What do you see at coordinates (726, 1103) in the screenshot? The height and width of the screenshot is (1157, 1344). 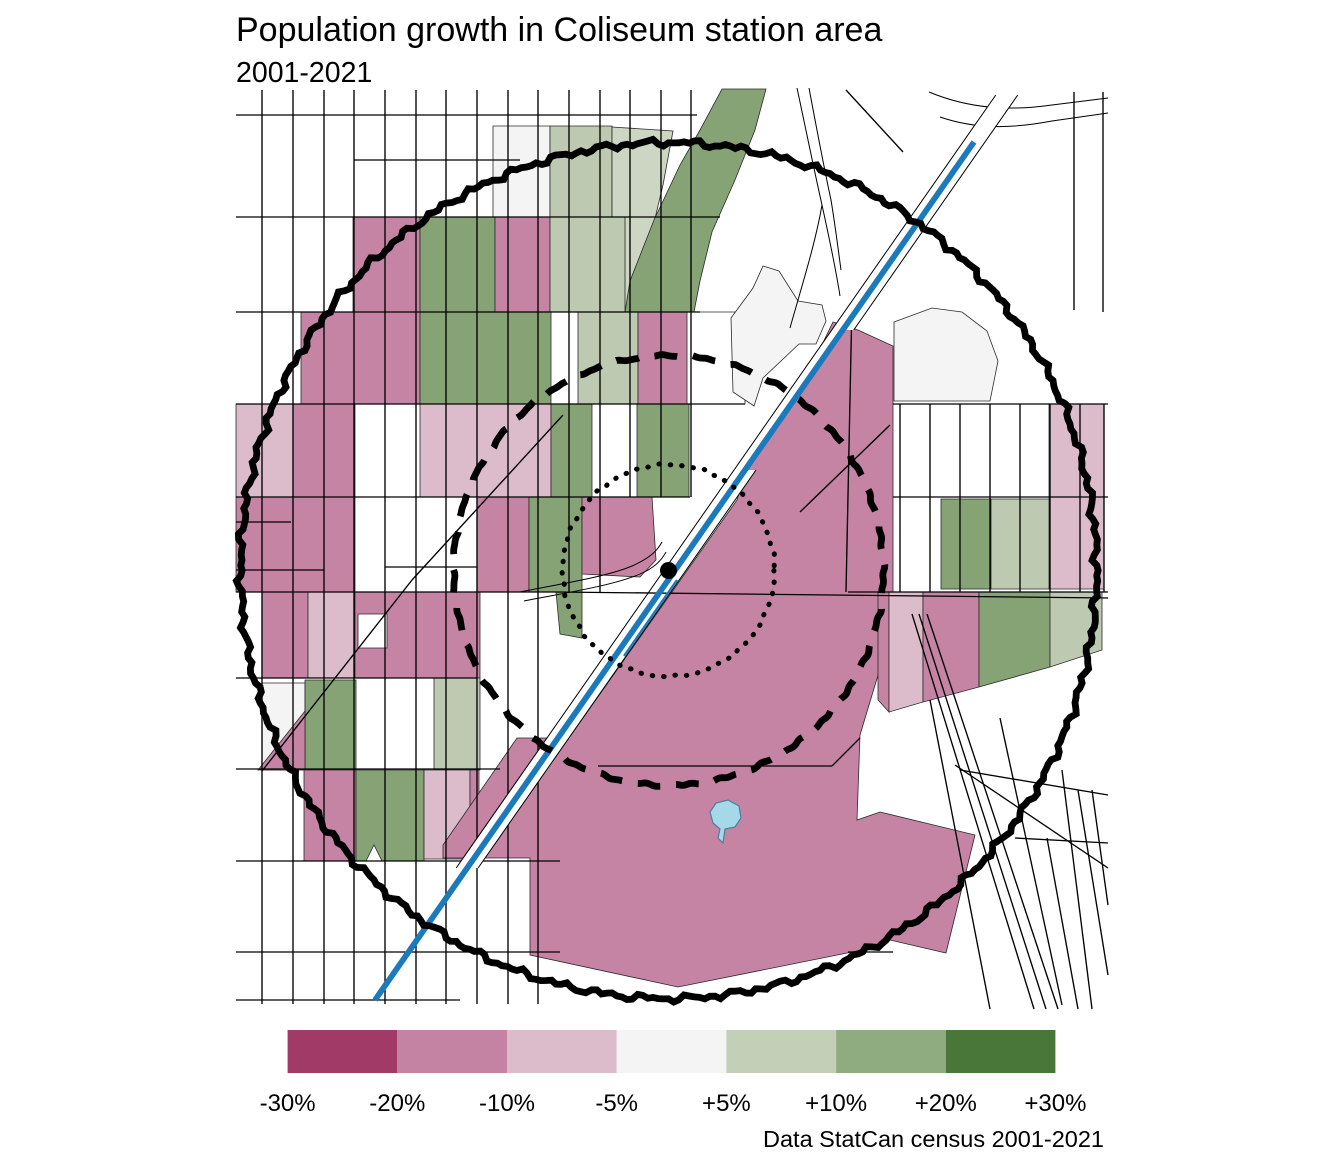 I see `svg-text: +5%` at bounding box center [726, 1103].